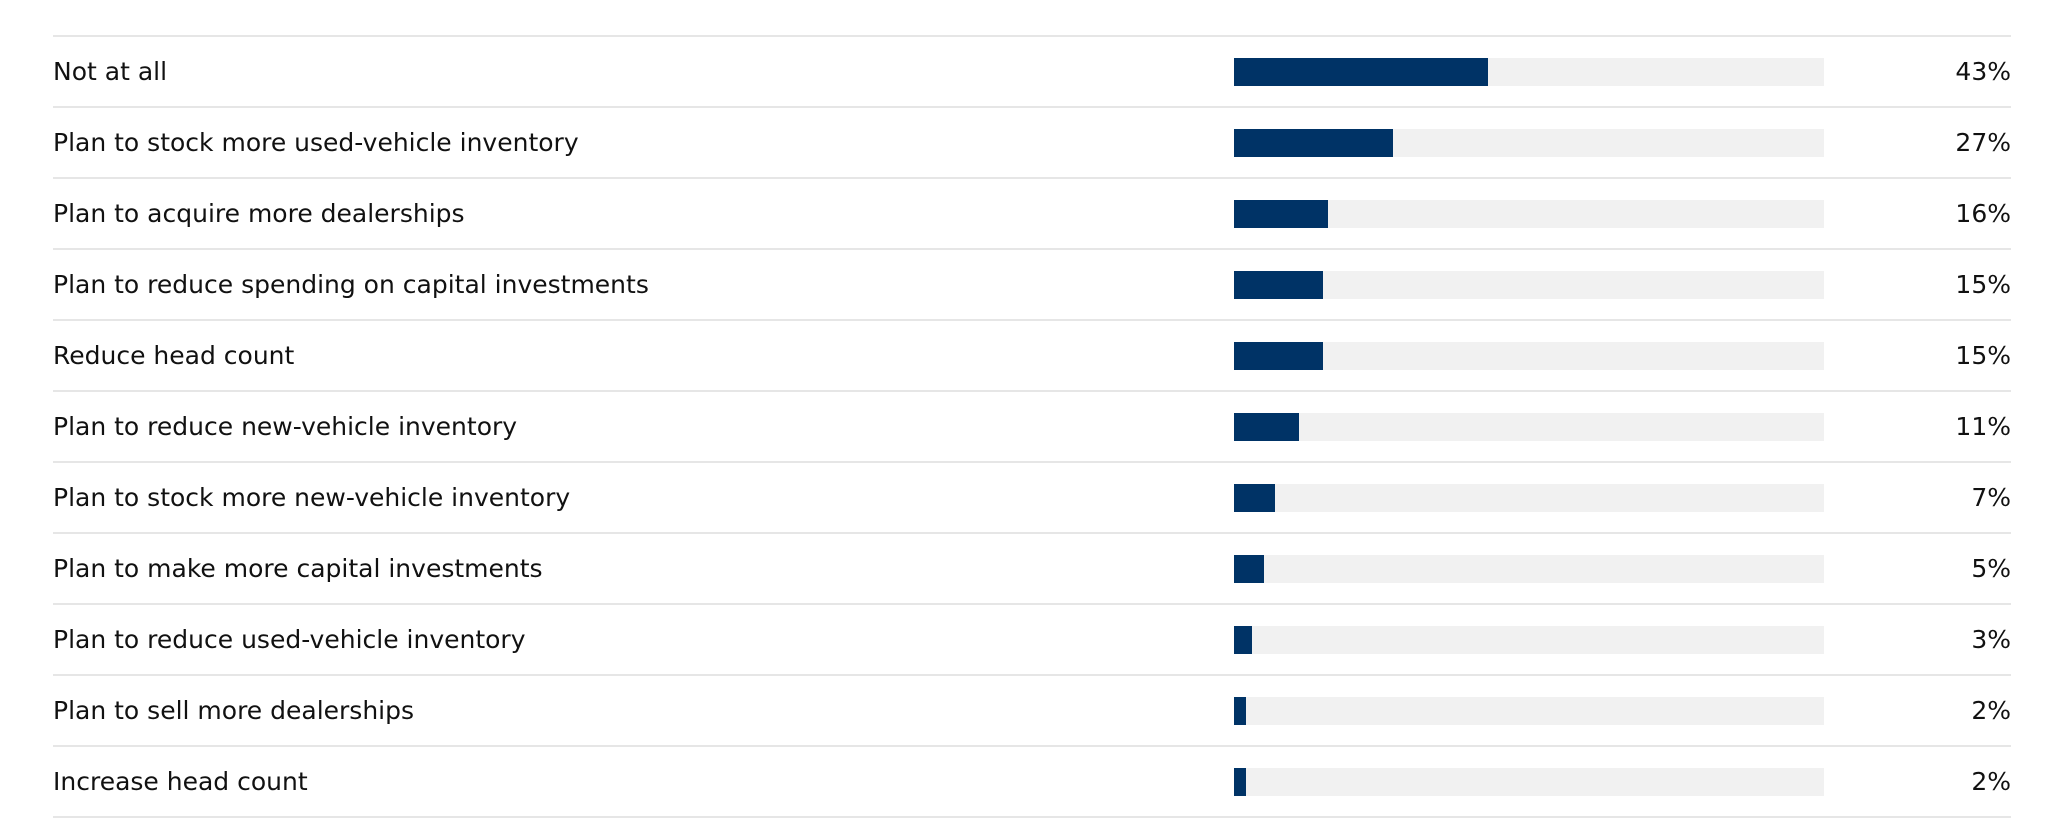 The width and height of the screenshot is (2060, 828). What do you see at coordinates (1983, 142) in the screenshot?
I see `value-label: 27%` at bounding box center [1983, 142].